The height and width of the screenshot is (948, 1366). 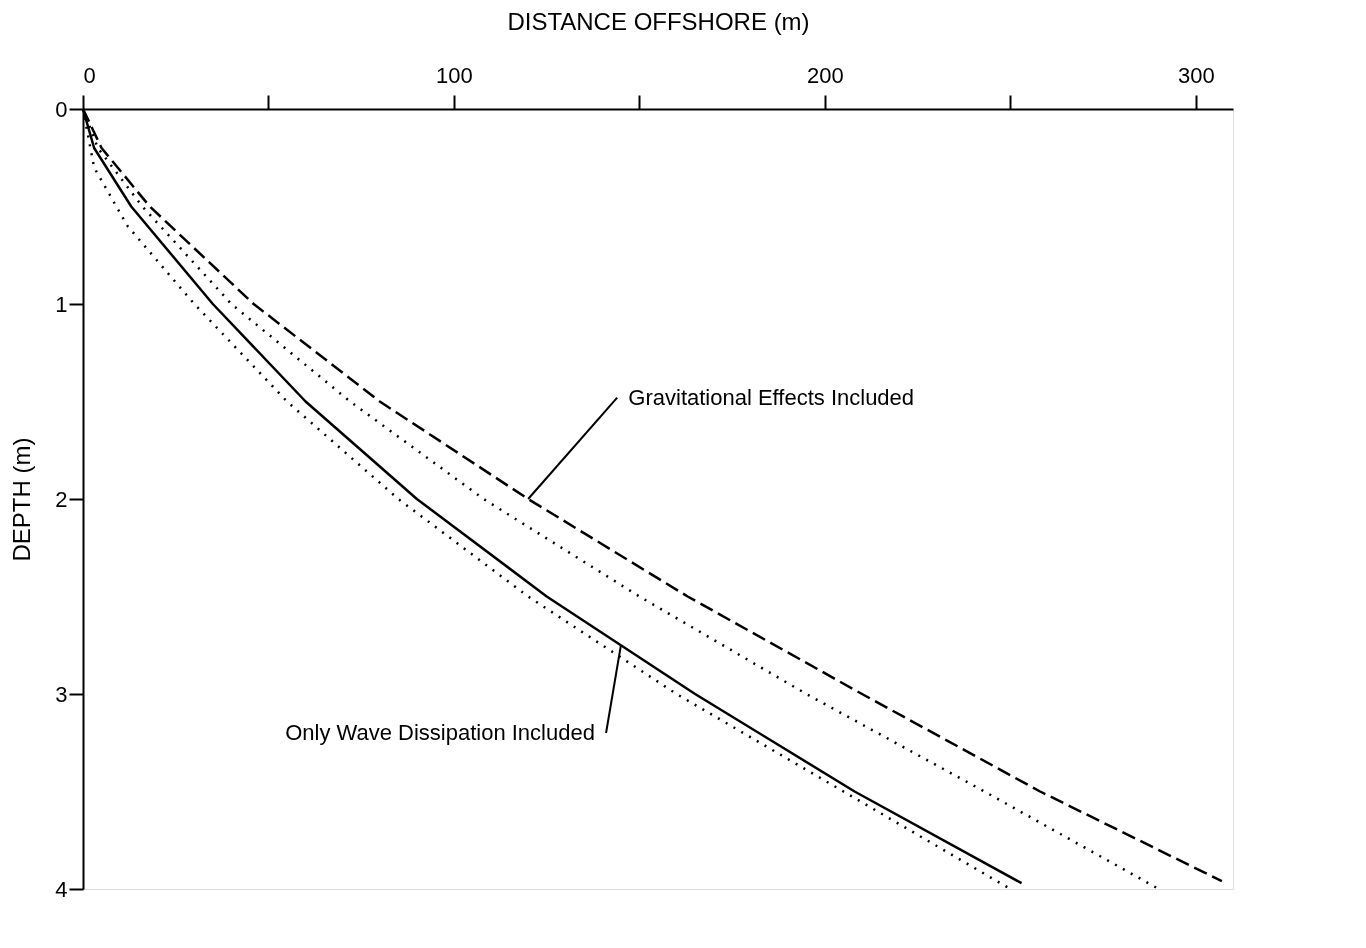 I want to click on y-tick-label: 4, so click(x=61, y=889).